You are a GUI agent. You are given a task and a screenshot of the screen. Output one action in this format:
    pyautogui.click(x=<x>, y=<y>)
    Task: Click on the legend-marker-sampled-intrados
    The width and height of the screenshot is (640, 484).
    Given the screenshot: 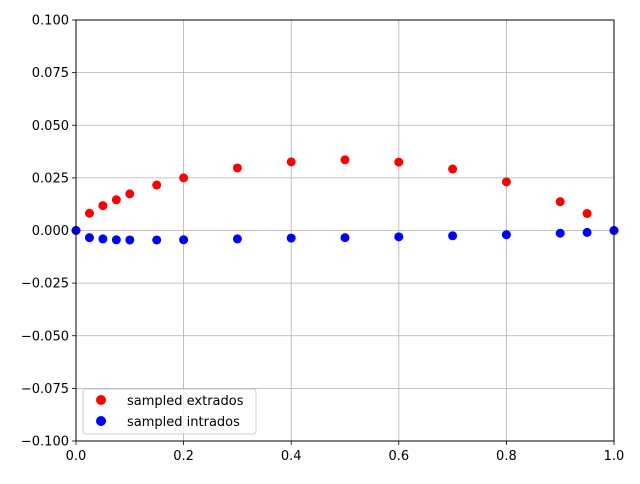 What is the action you would take?
    pyautogui.click(x=101, y=421)
    